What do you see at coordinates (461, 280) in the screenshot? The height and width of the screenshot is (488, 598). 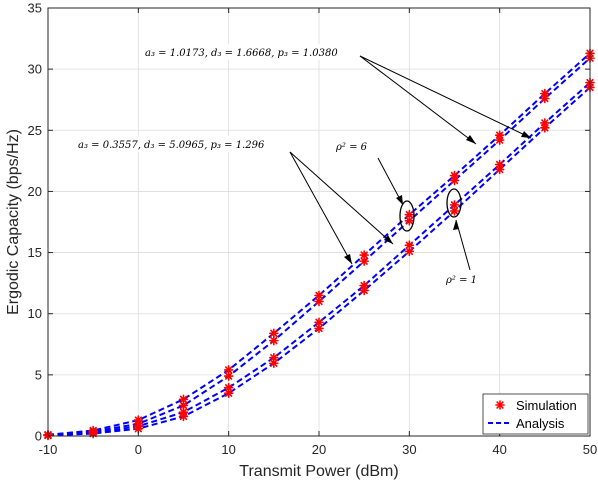 I see `annotation-rho-1: ρ² = 1` at bounding box center [461, 280].